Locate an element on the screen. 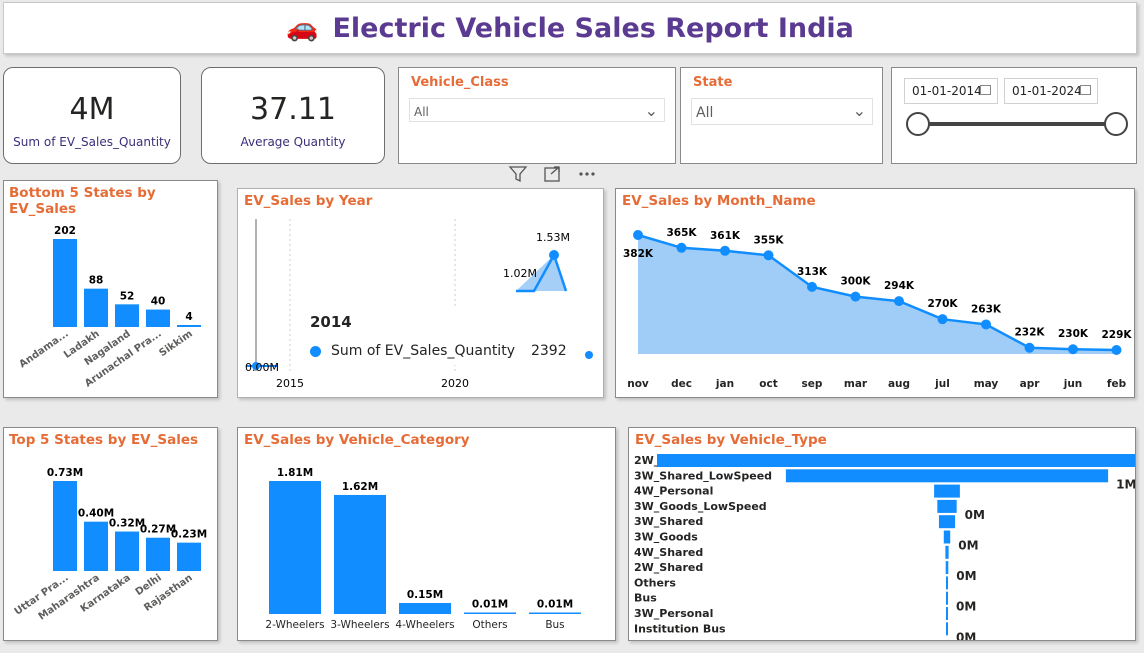 The width and height of the screenshot is (1144, 653). kpi-value: 4M is located at coordinates (92, 109).